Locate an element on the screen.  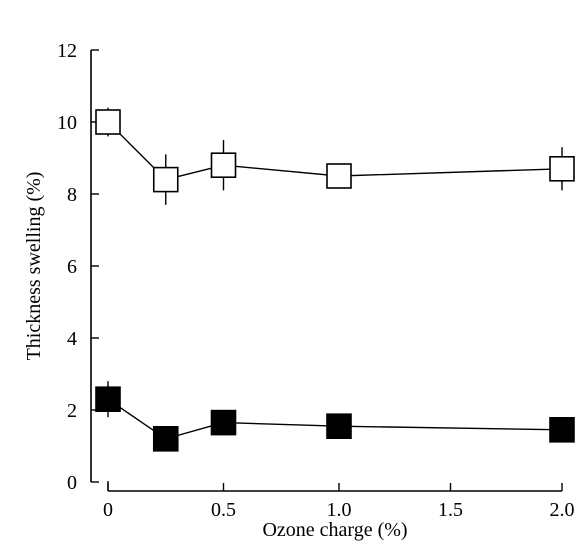
y-tick-label: 2 is located at coordinates (72, 411).